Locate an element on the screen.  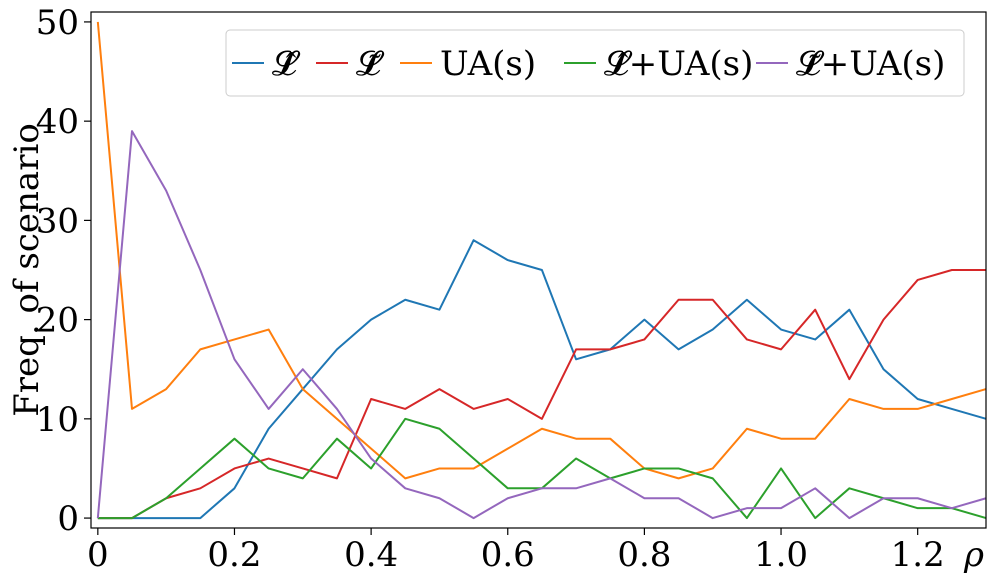
x-tick-label: 0.2 is located at coordinates (234, 555).